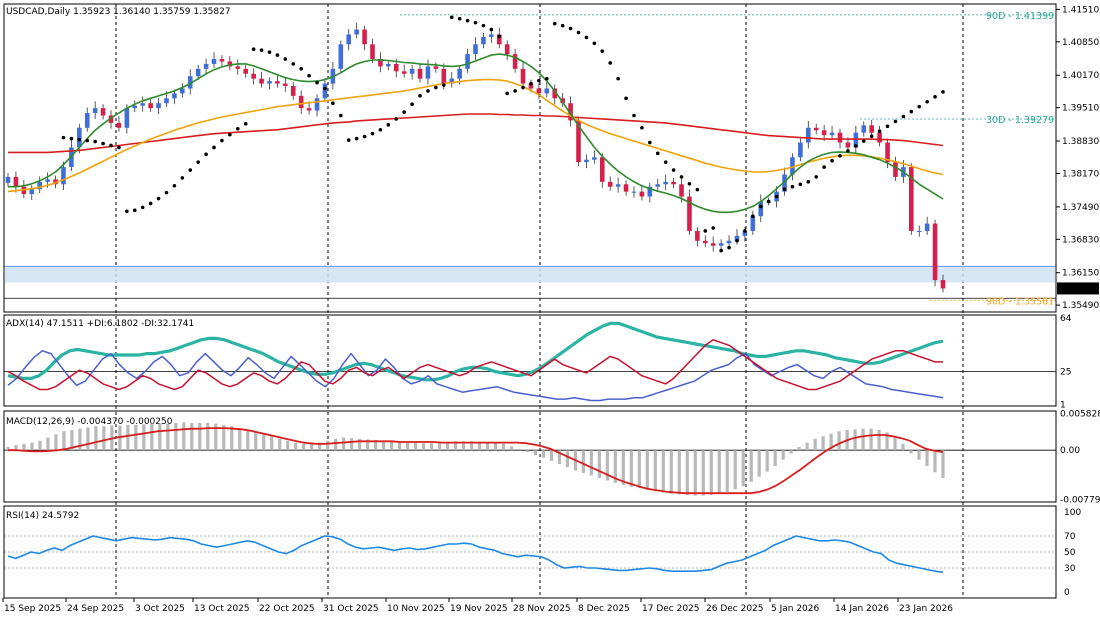 The height and width of the screenshot is (619, 1100). What do you see at coordinates (1078, 290) in the screenshot?
I see `last-price-label: 1.35827` at bounding box center [1078, 290].